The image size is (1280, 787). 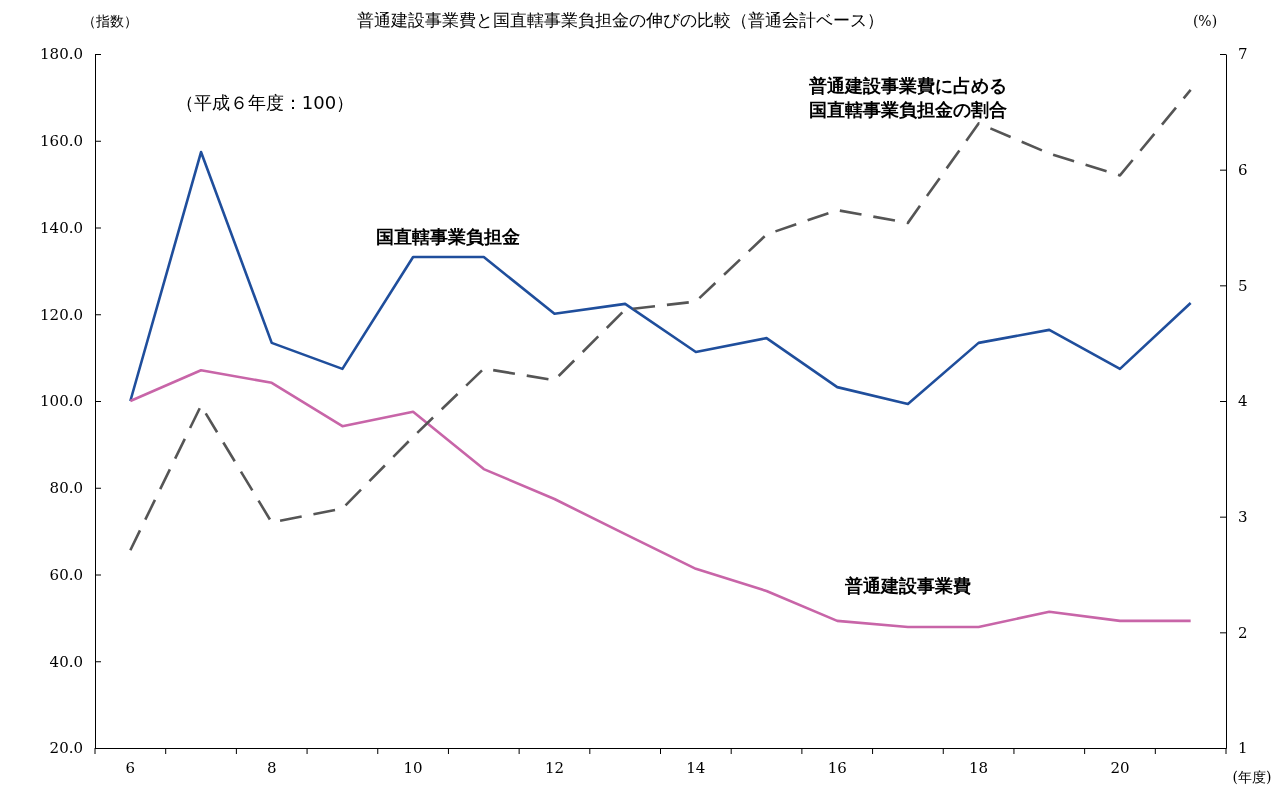 I want to click on x-tick-label: 8, so click(x=271, y=767).